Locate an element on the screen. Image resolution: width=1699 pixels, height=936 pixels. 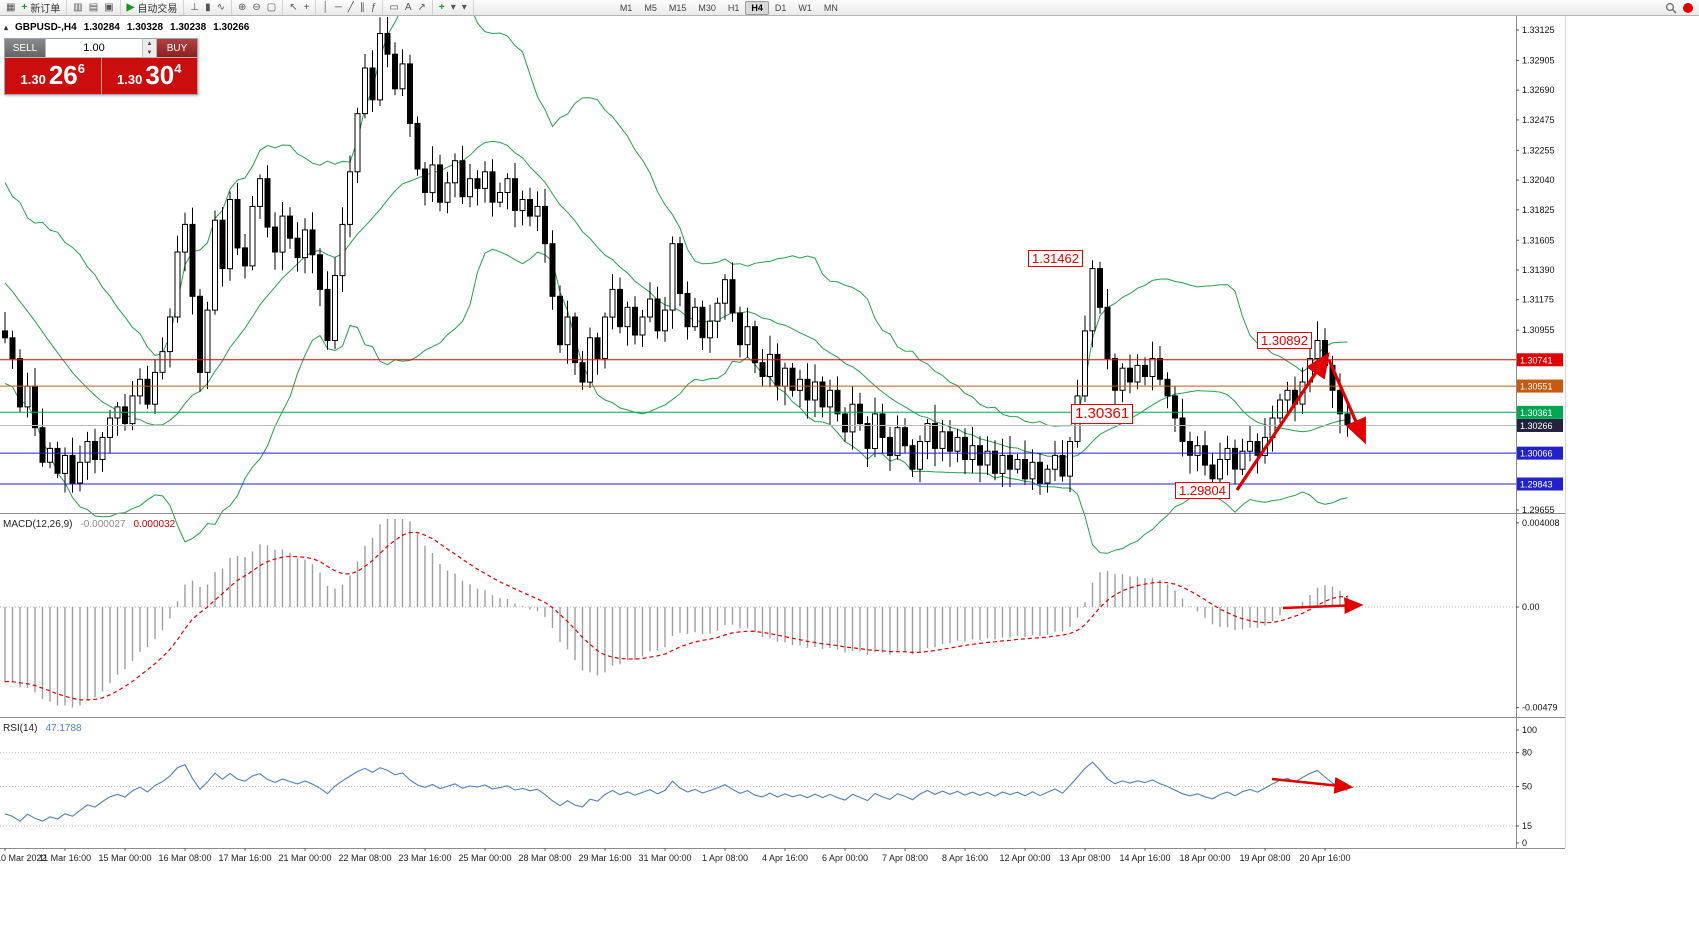
trend-arrow-up is located at coordinates (1282, 421).